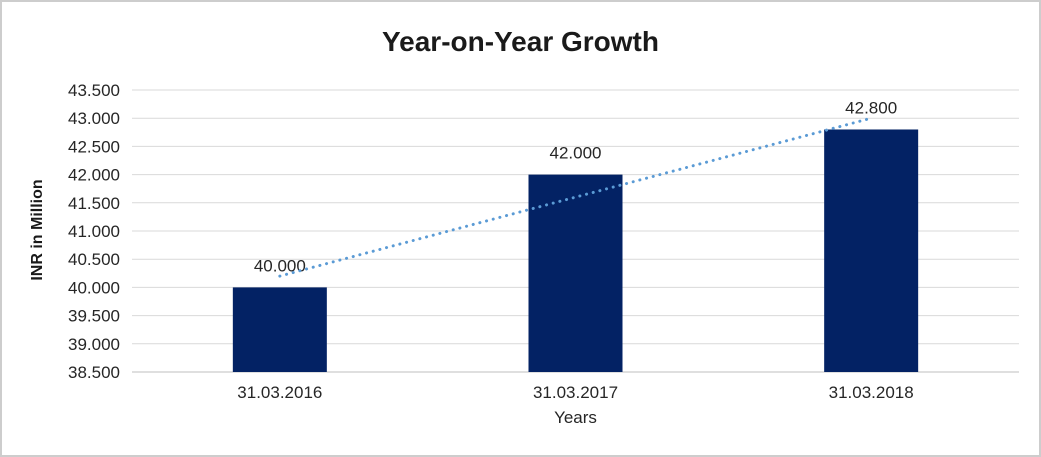 Image resolution: width=1041 pixels, height=457 pixels. I want to click on y-tick-label: 42.000, so click(94, 175).